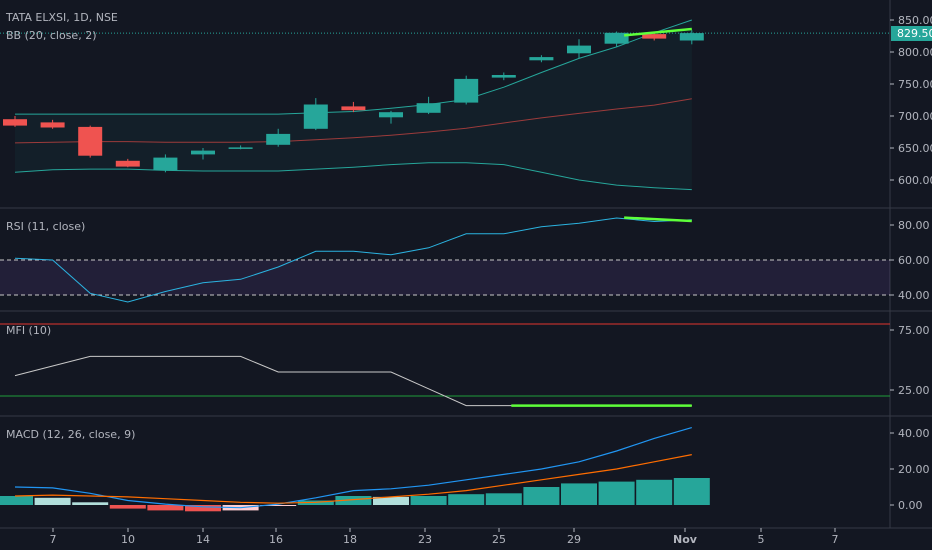  What do you see at coordinates (914, 469) in the screenshot?
I see `y-tick-label: 20.00` at bounding box center [914, 469].